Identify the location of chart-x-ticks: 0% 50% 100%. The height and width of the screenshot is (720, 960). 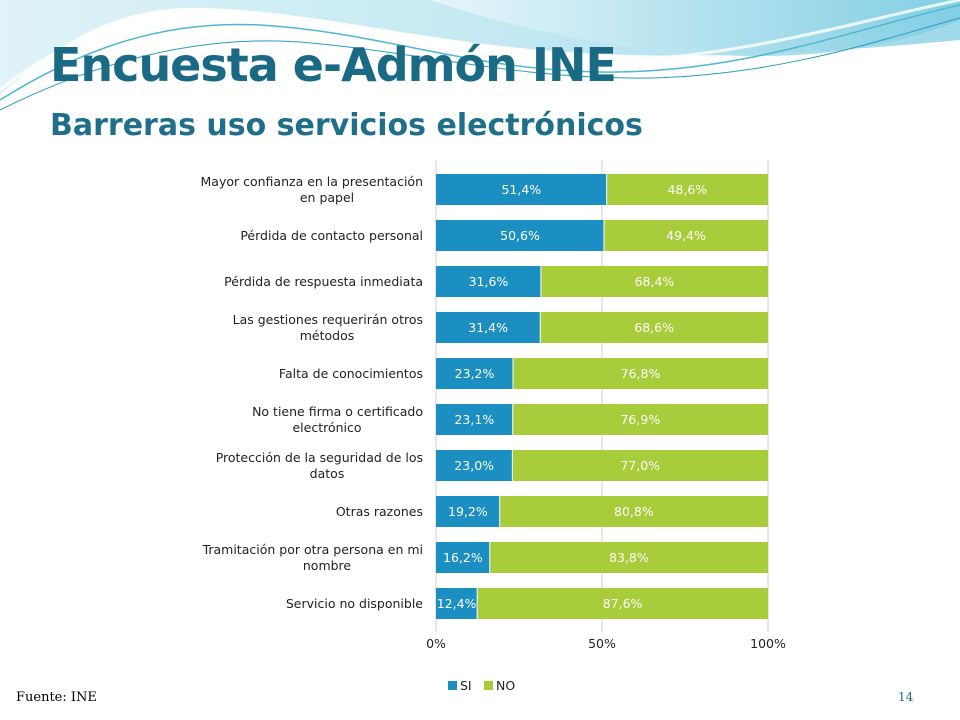
(606, 643).